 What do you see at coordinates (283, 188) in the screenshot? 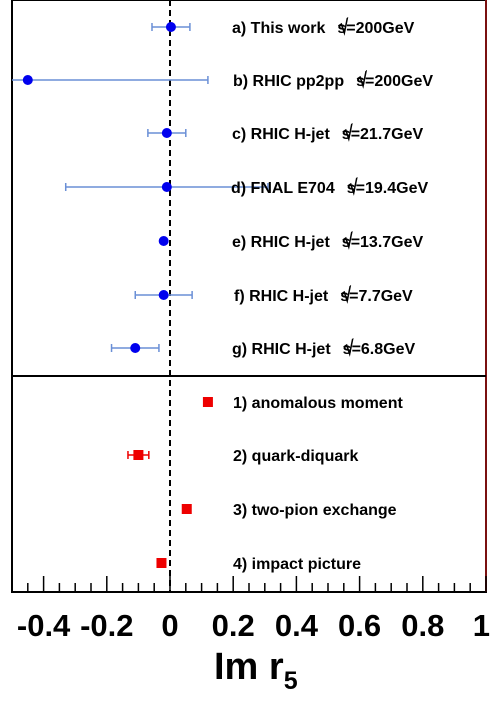
I see `point-label-name: d) FNAL E704` at bounding box center [283, 188].